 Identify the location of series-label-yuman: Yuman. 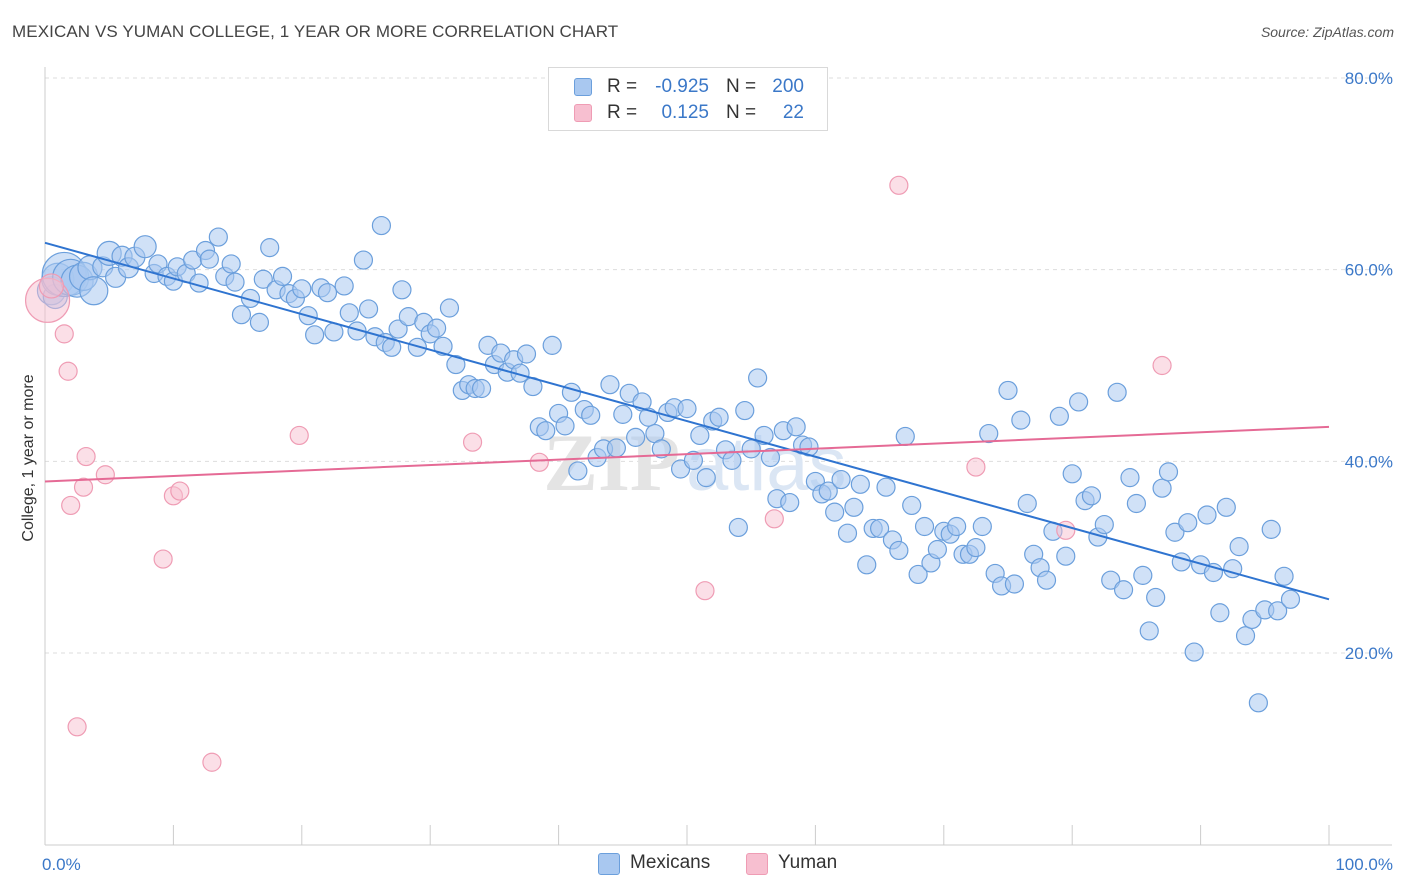
(808, 862).